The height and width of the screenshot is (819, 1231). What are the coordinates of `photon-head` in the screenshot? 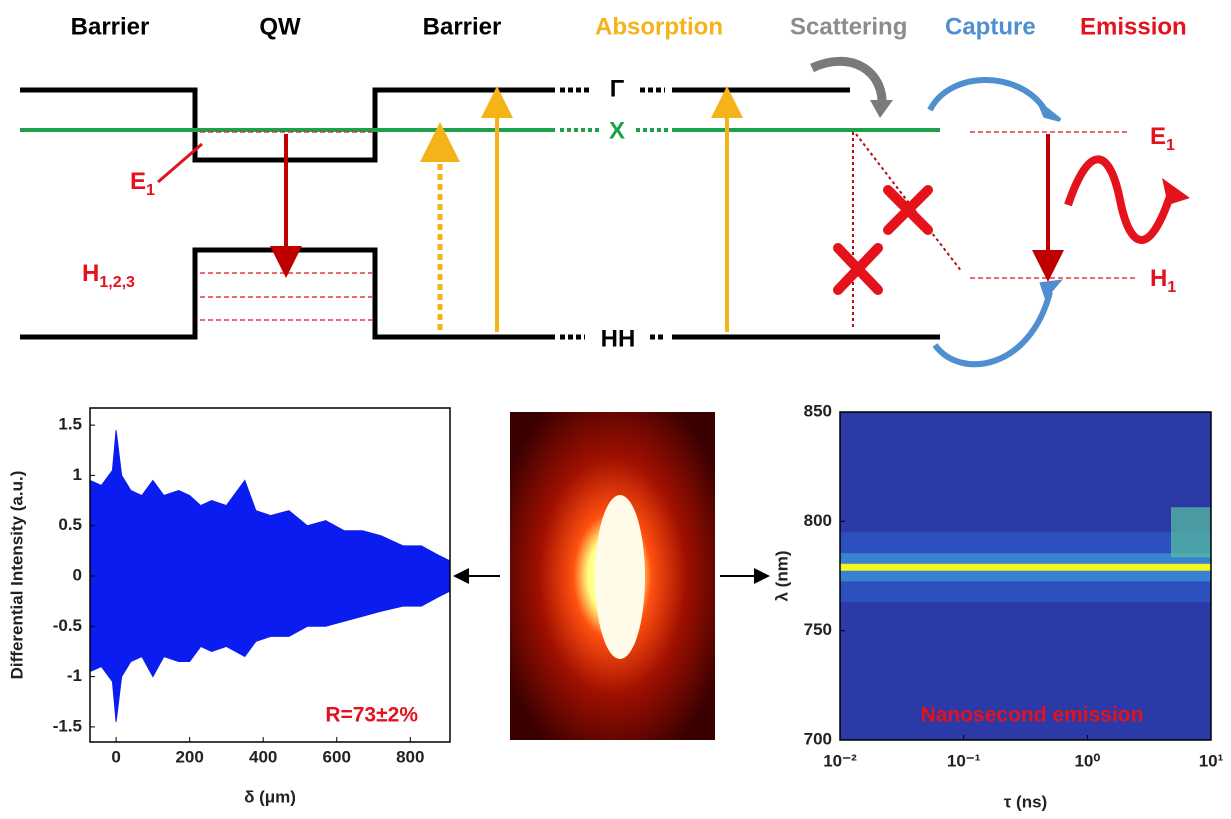 It's located at (1176, 191).